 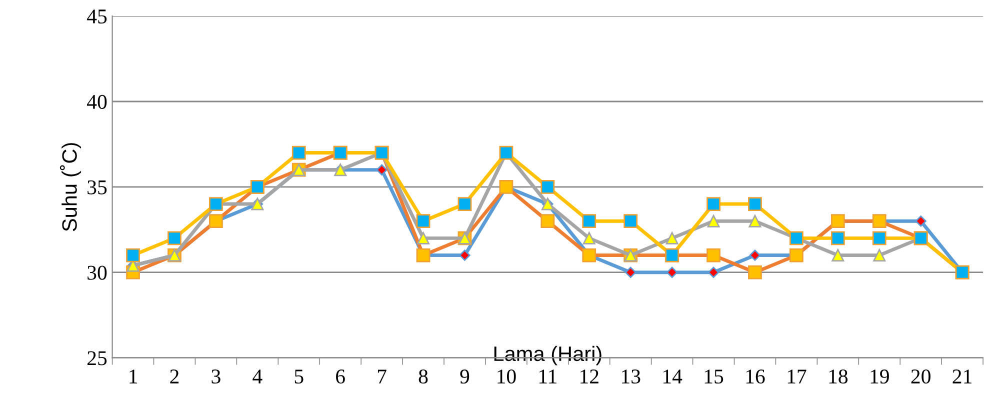 What do you see at coordinates (382, 377) in the screenshot?
I see `x-tick-label: 7` at bounding box center [382, 377].